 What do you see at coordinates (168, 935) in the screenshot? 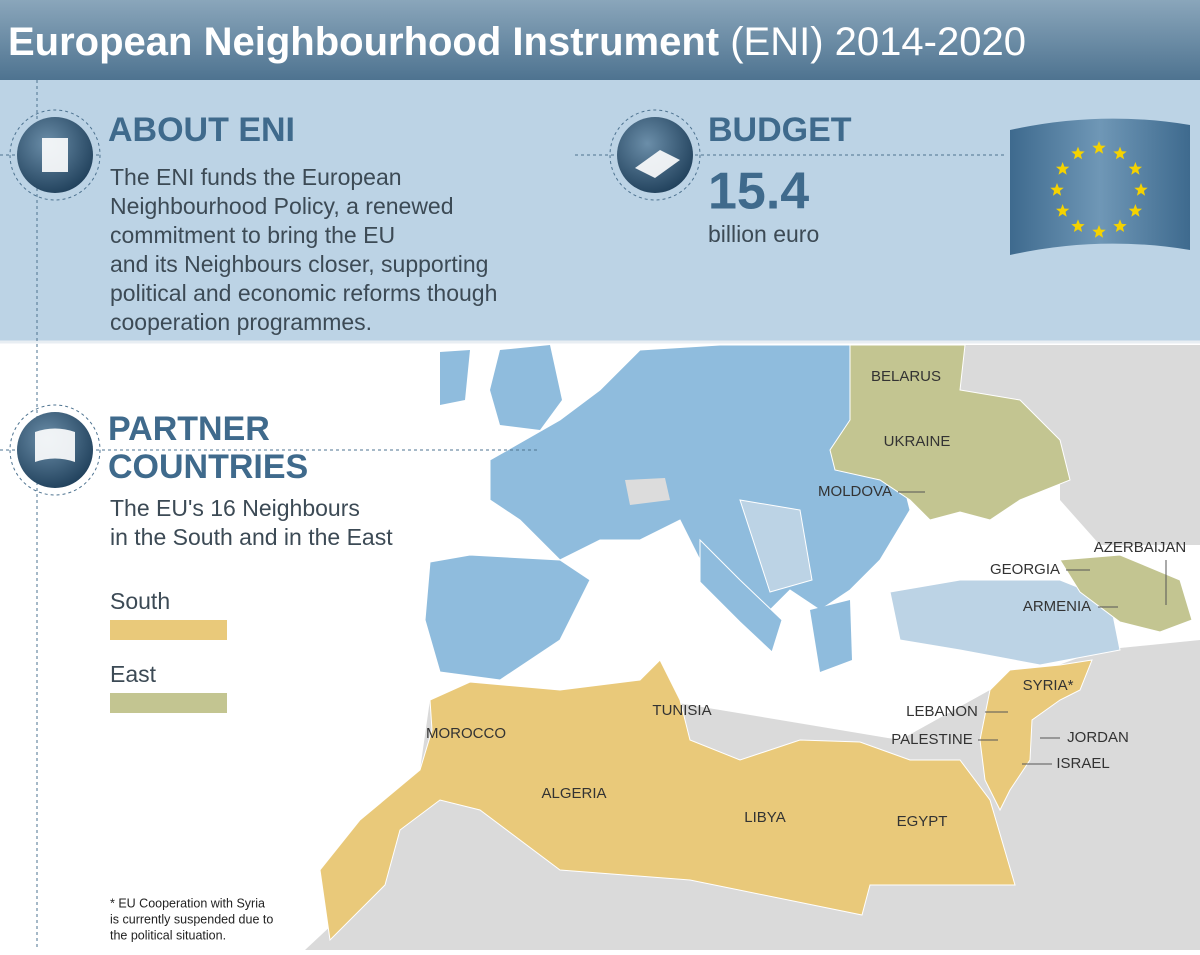
I see `footnote: the political situation.` at bounding box center [168, 935].